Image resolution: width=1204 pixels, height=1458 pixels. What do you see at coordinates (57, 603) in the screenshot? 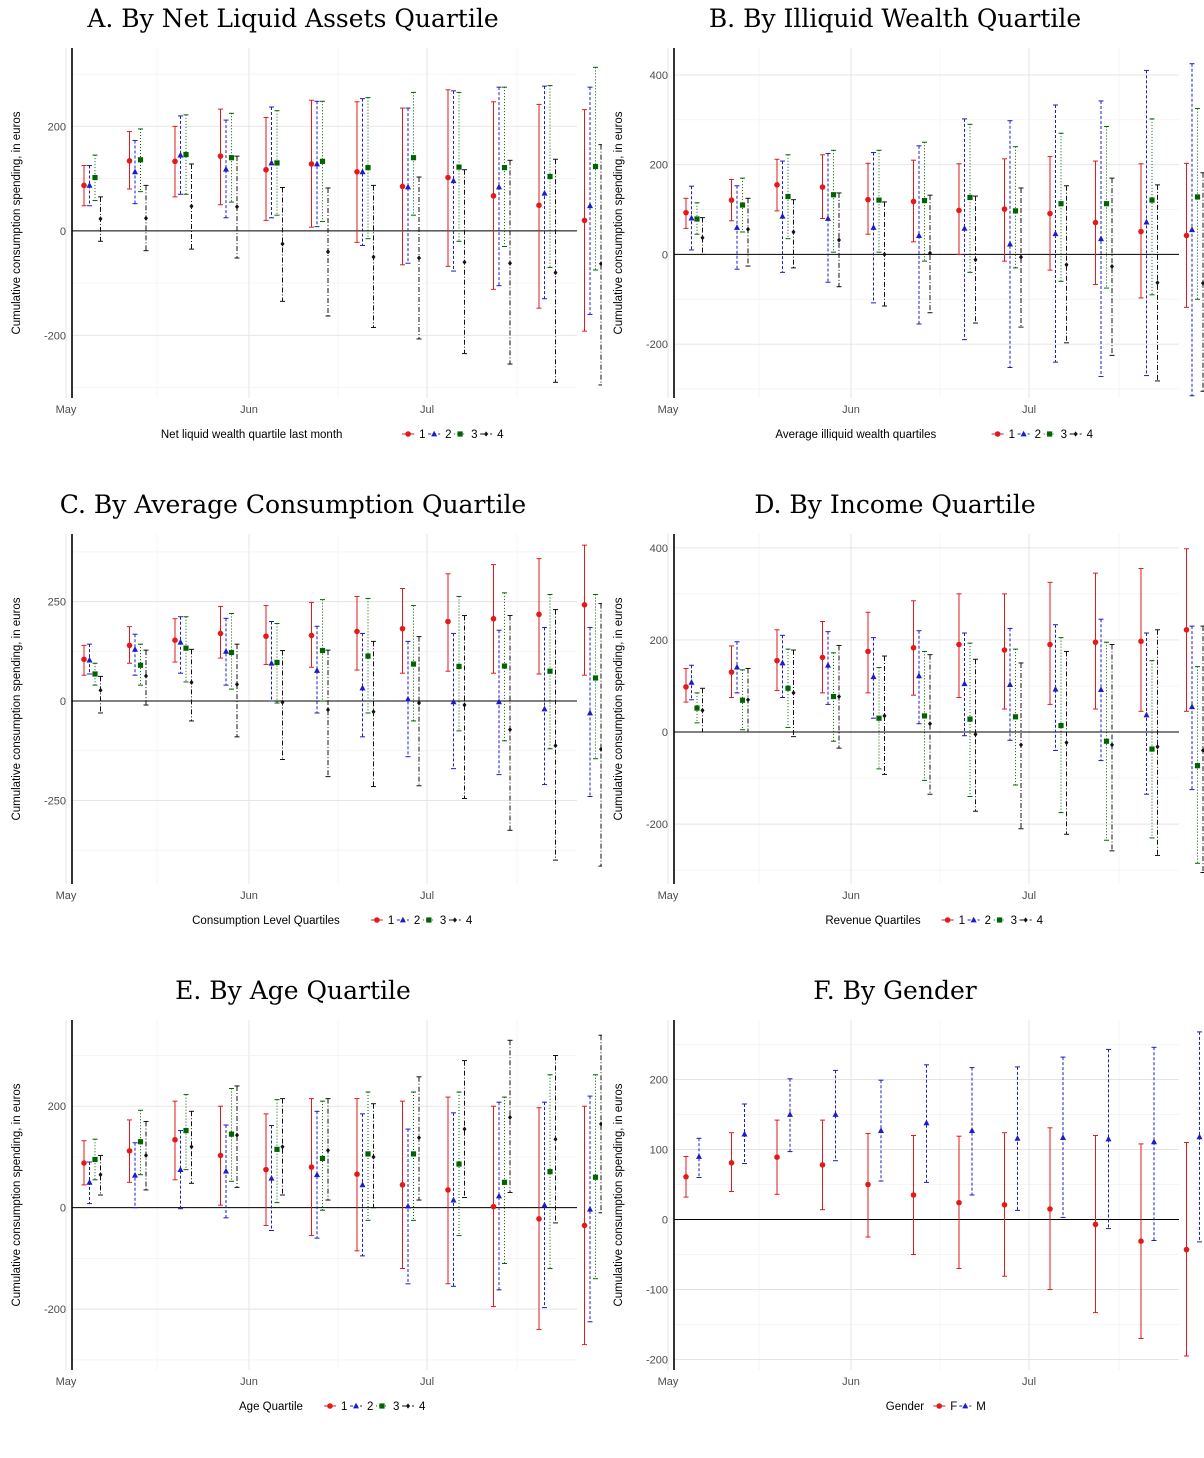
I see `y-tick-label: 250` at bounding box center [57, 603].